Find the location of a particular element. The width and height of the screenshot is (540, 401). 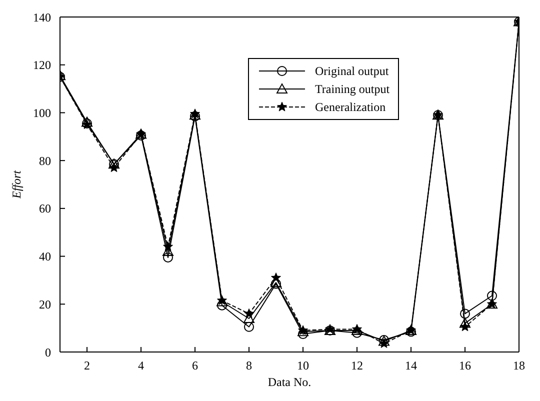

x-tick-label: 18 is located at coordinates (519, 365).